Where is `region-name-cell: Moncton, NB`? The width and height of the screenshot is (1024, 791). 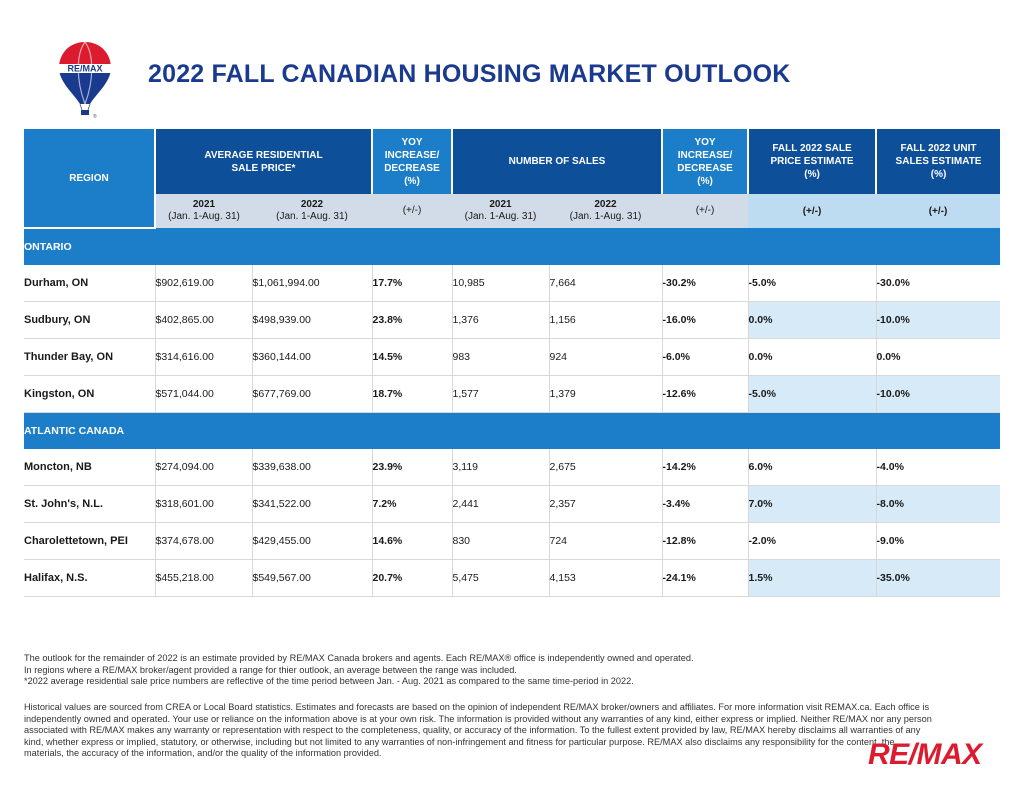
region-name-cell: Moncton, NB is located at coordinates (90, 467).